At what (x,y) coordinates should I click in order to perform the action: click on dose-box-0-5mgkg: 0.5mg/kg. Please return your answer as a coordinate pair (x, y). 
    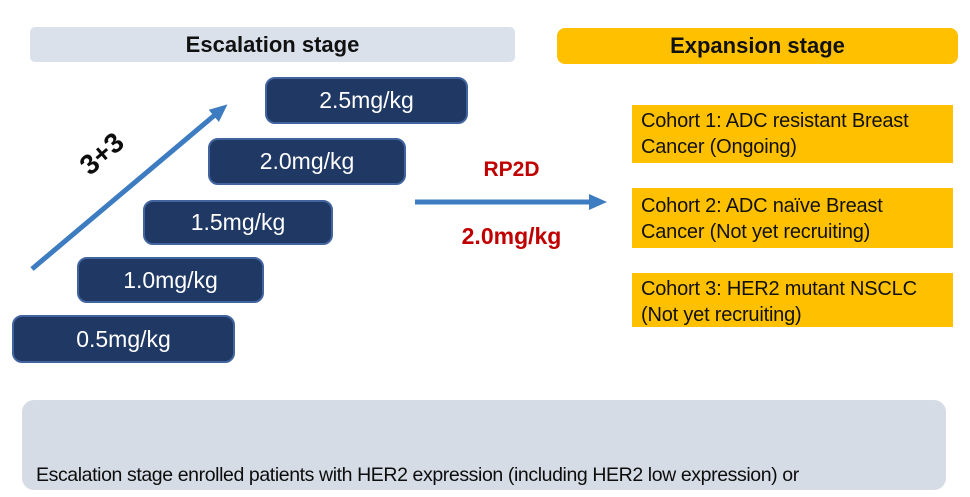
    Looking at the image, I should click on (123, 339).